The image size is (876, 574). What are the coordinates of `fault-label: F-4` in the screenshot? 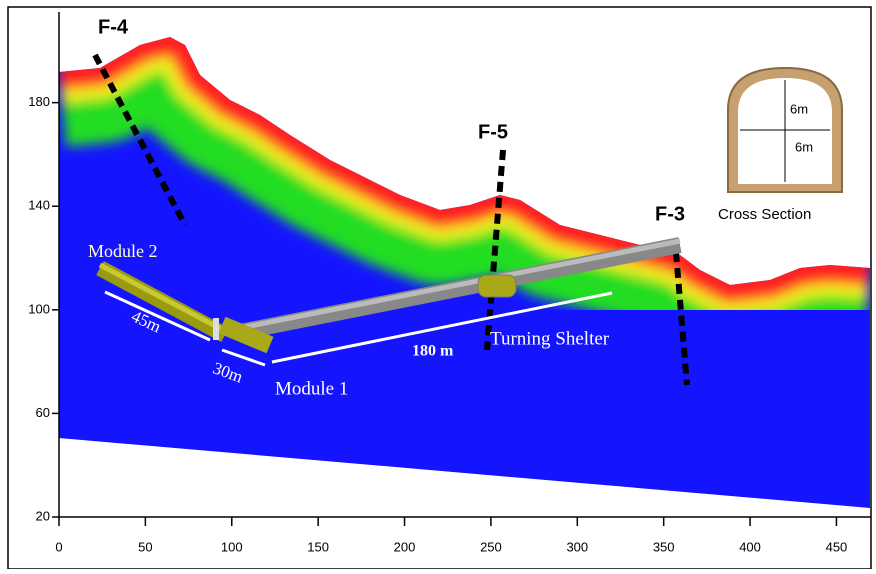 It's located at (113, 27).